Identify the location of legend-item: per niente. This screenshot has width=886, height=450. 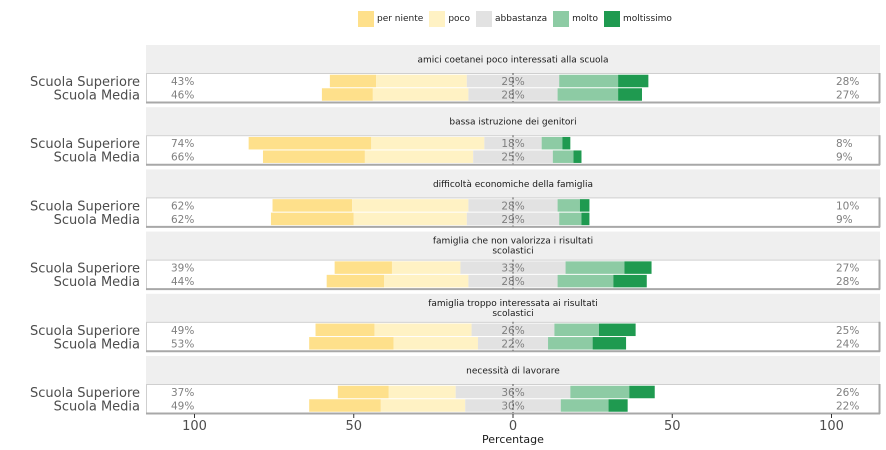
(390, 19).